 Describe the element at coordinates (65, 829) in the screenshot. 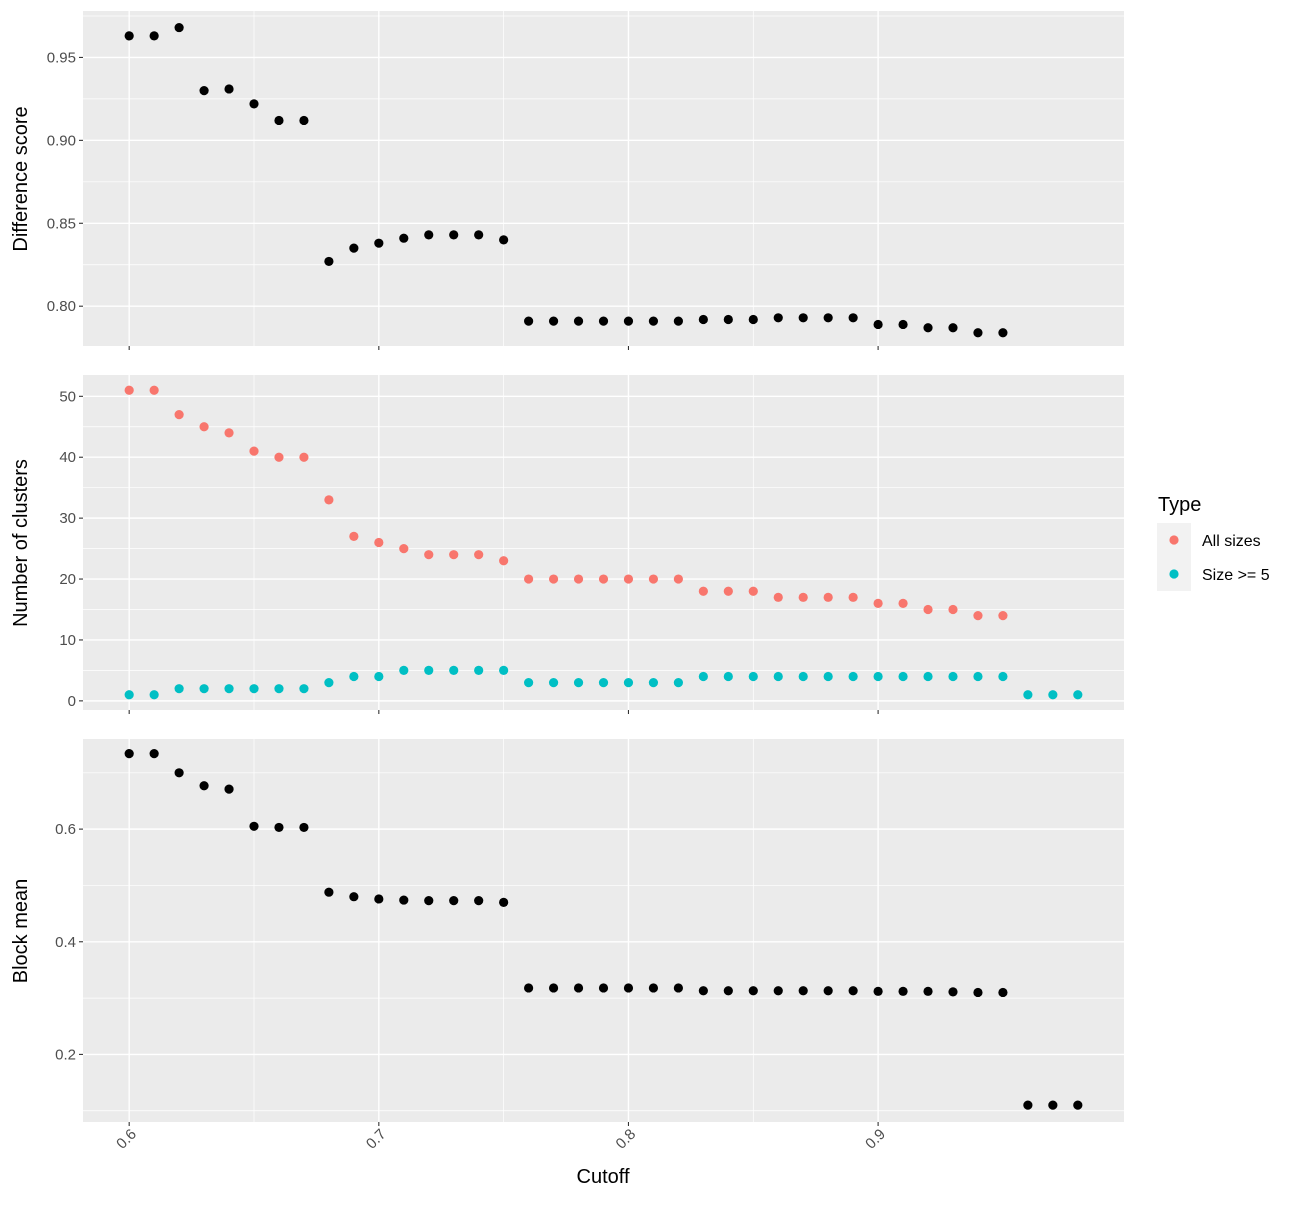

I see `y-tick-label: 0.6` at that location.